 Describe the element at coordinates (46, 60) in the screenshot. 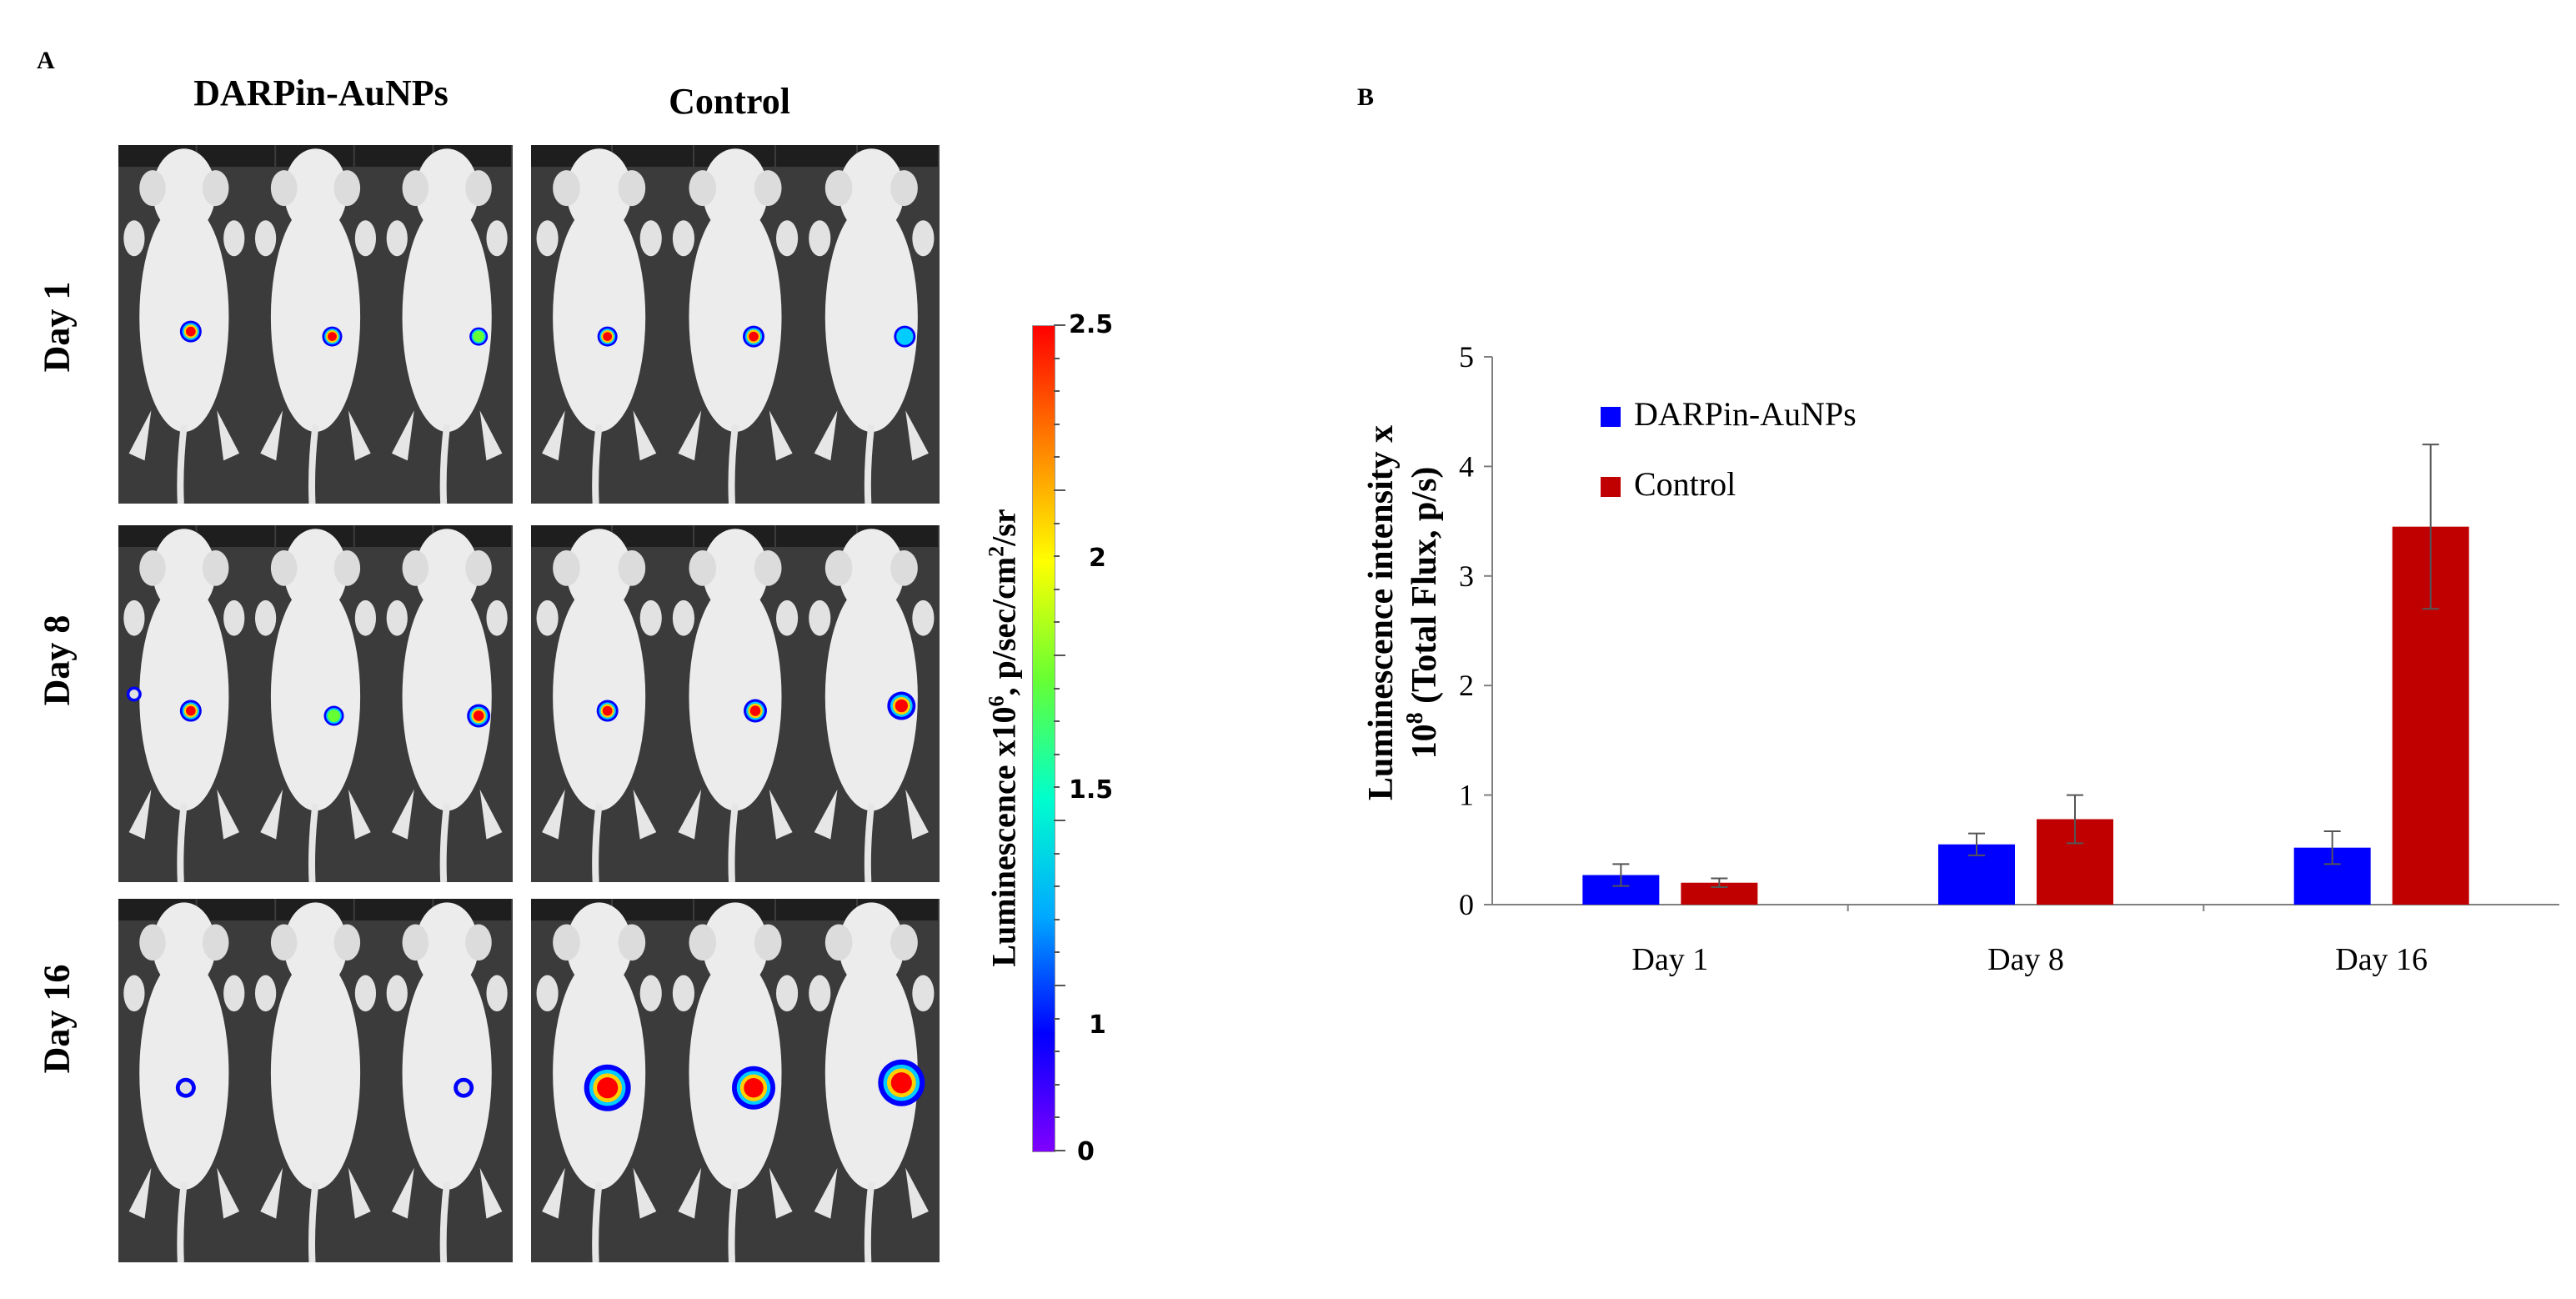

I see `panel-a-letter: A` at that location.